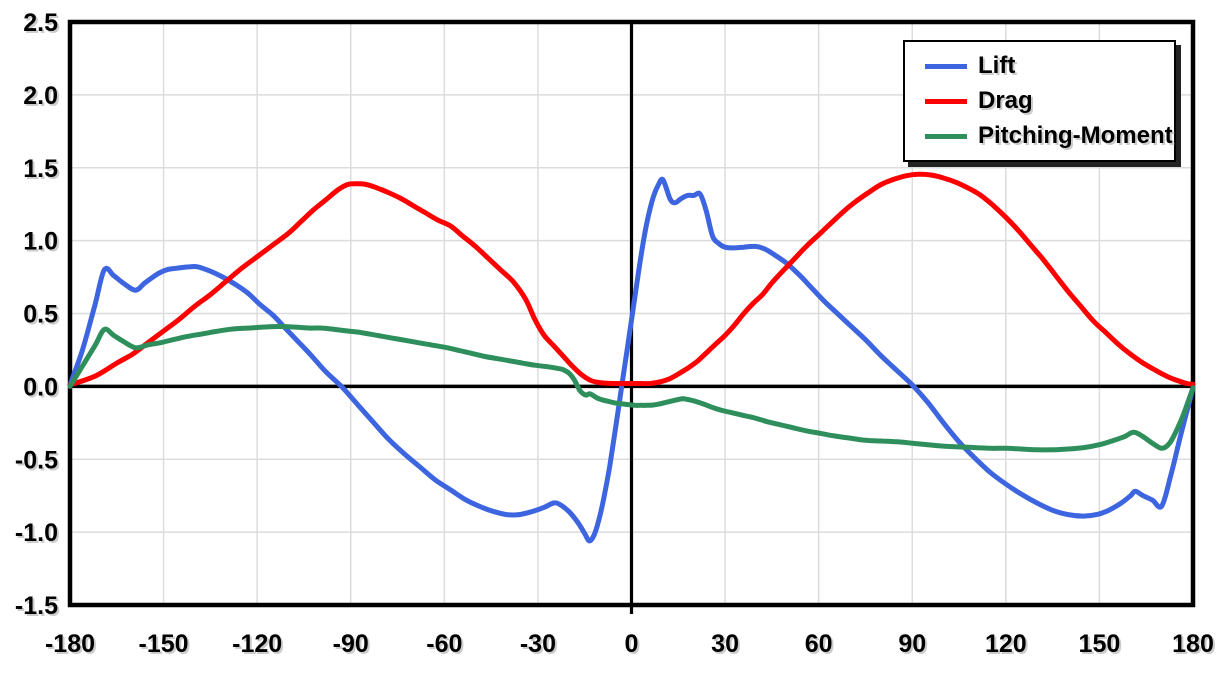 The image size is (1230, 687). I want to click on y-tick-label: -0.5, so click(36, 460).